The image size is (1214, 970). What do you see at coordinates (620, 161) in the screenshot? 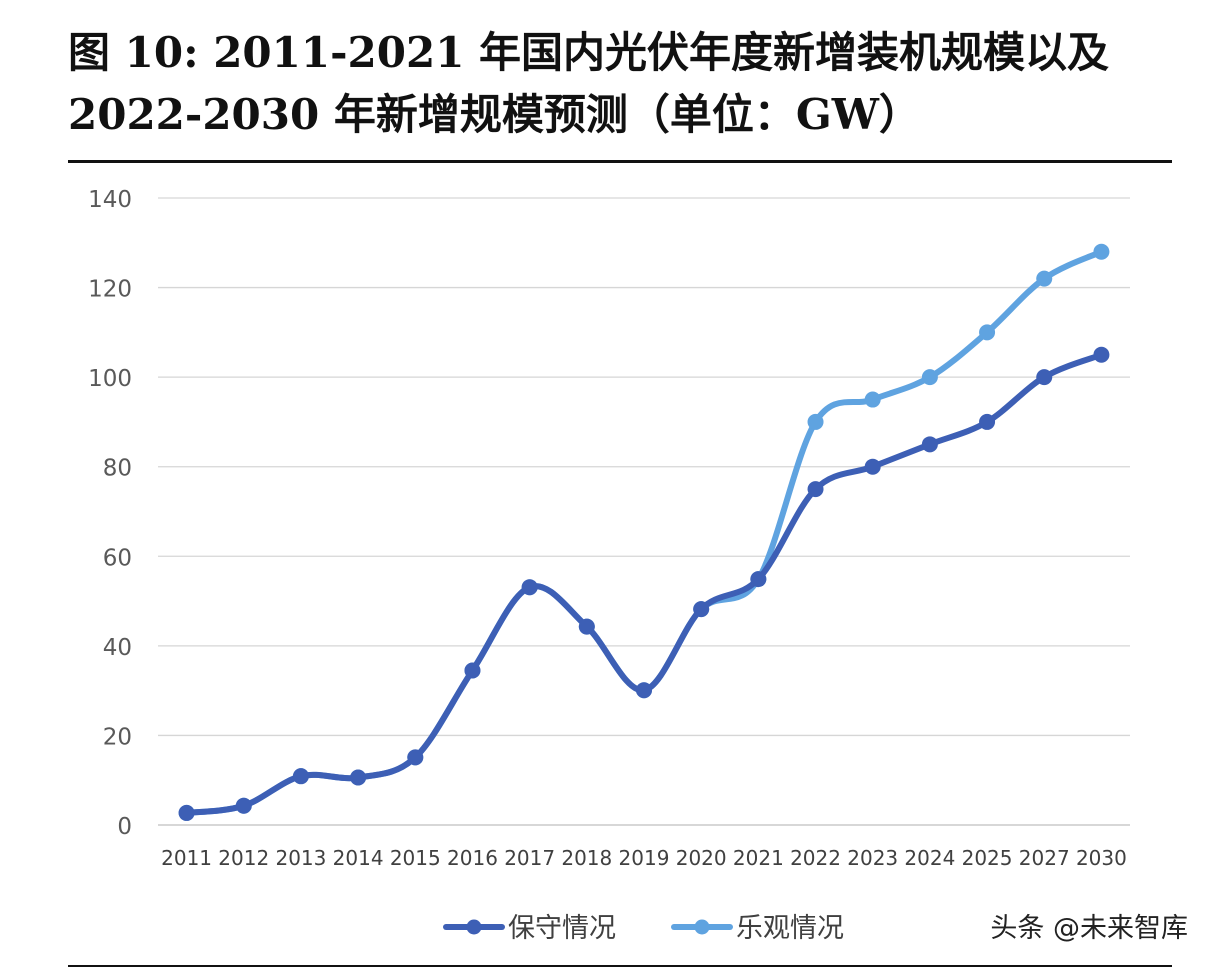
I see `top-rule` at bounding box center [620, 161].